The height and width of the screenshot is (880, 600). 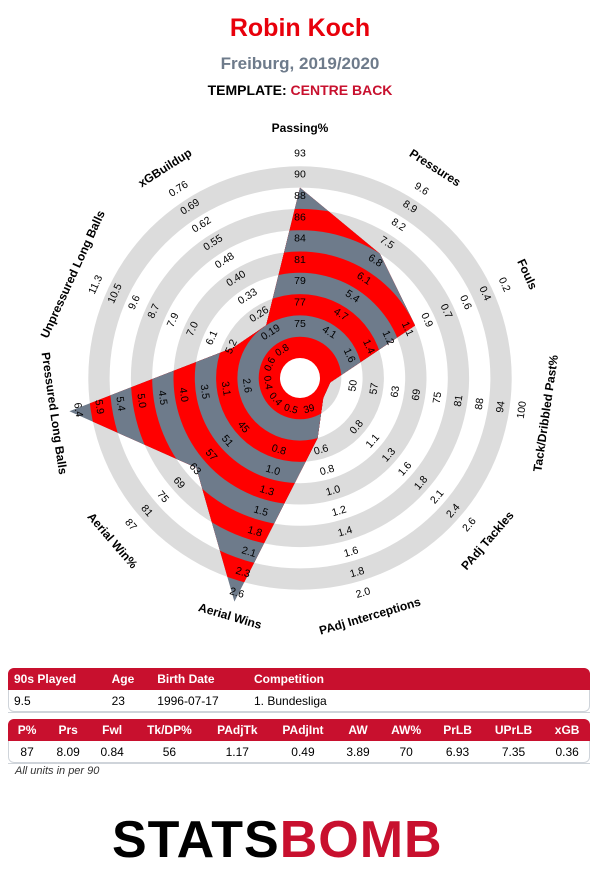 I want to click on radar-tick-label: 4.5, so click(x=163, y=398).